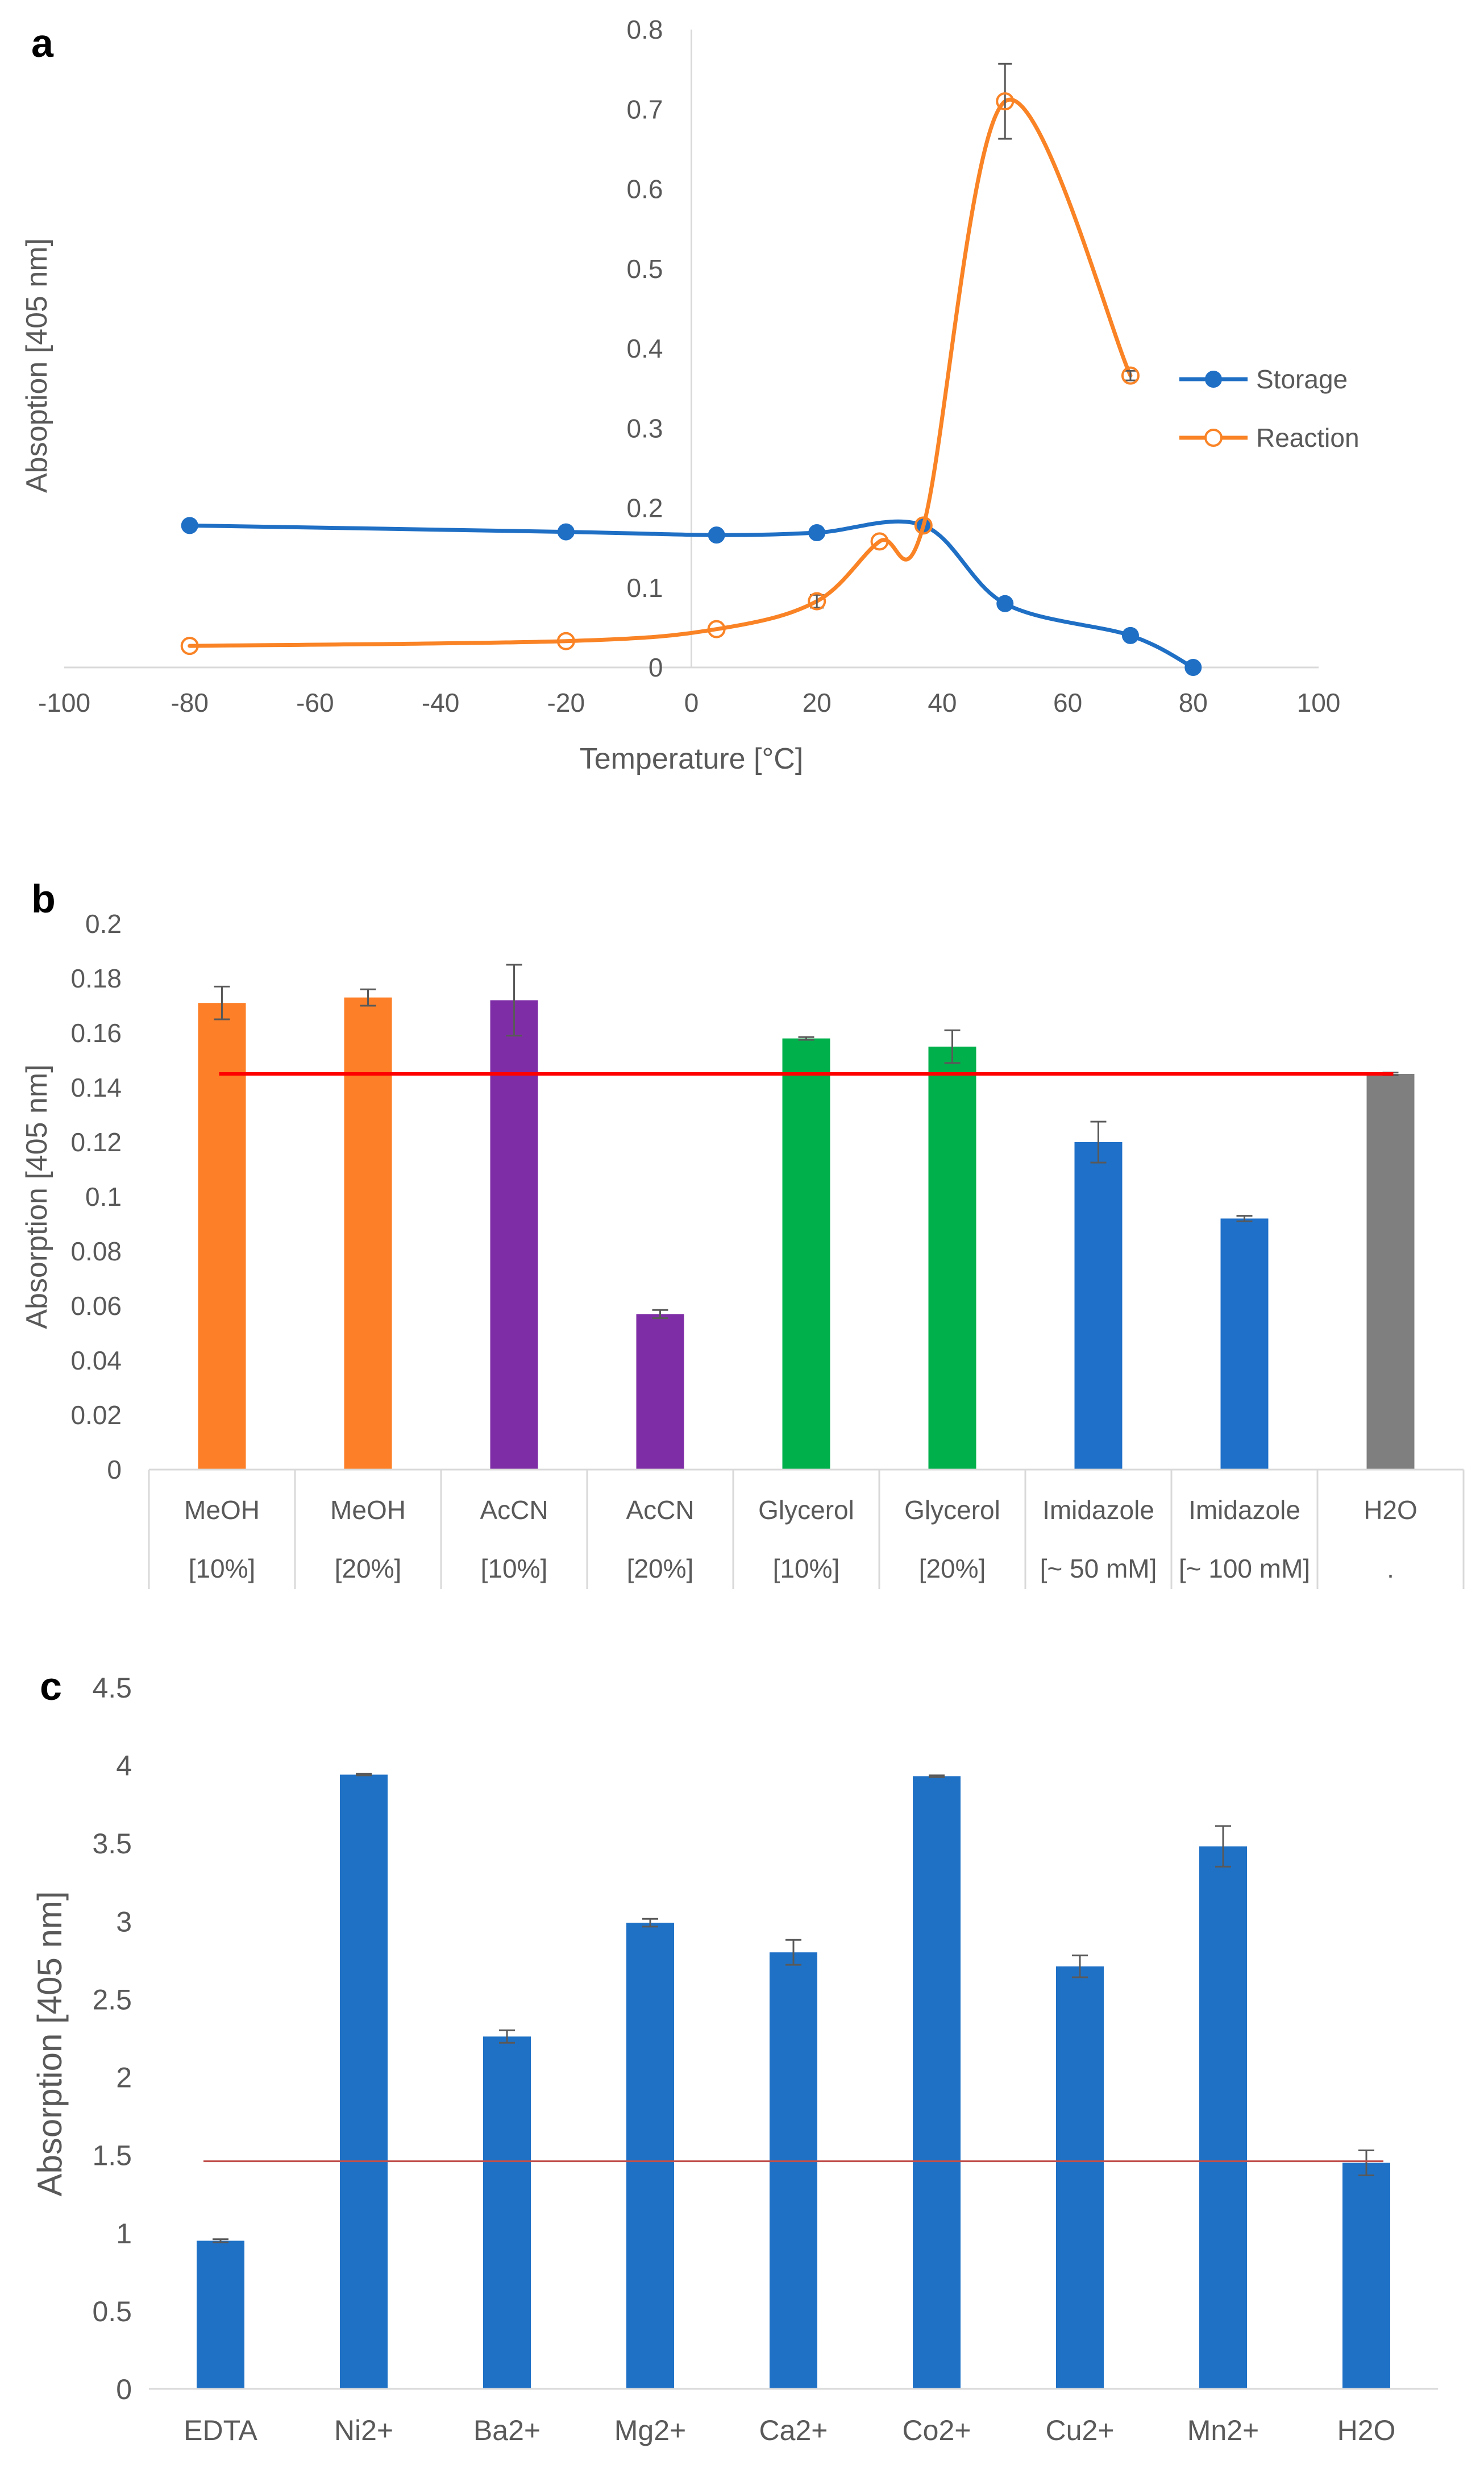 The image size is (1484, 2473). Describe the element at coordinates (1302, 379) in the screenshot. I see `legend-label-storage: Storage` at that location.